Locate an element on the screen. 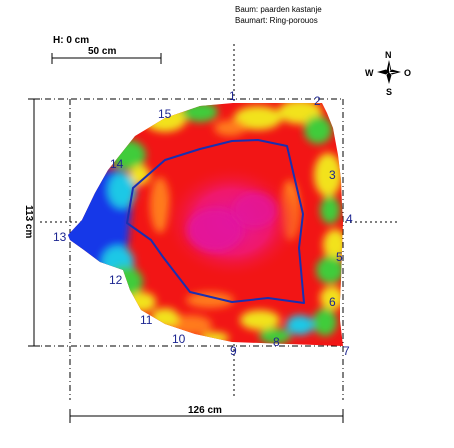 Image resolution: width=454 pixels, height=448 pixels. point-label: 15 is located at coordinates (165, 114).